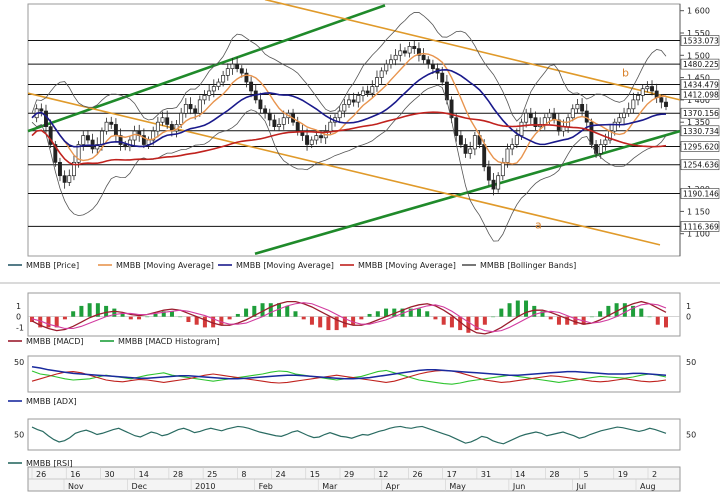 This screenshot has width=720, height=497. Describe the element at coordinates (349, 373) in the screenshot. I see `adx-line` at that location.